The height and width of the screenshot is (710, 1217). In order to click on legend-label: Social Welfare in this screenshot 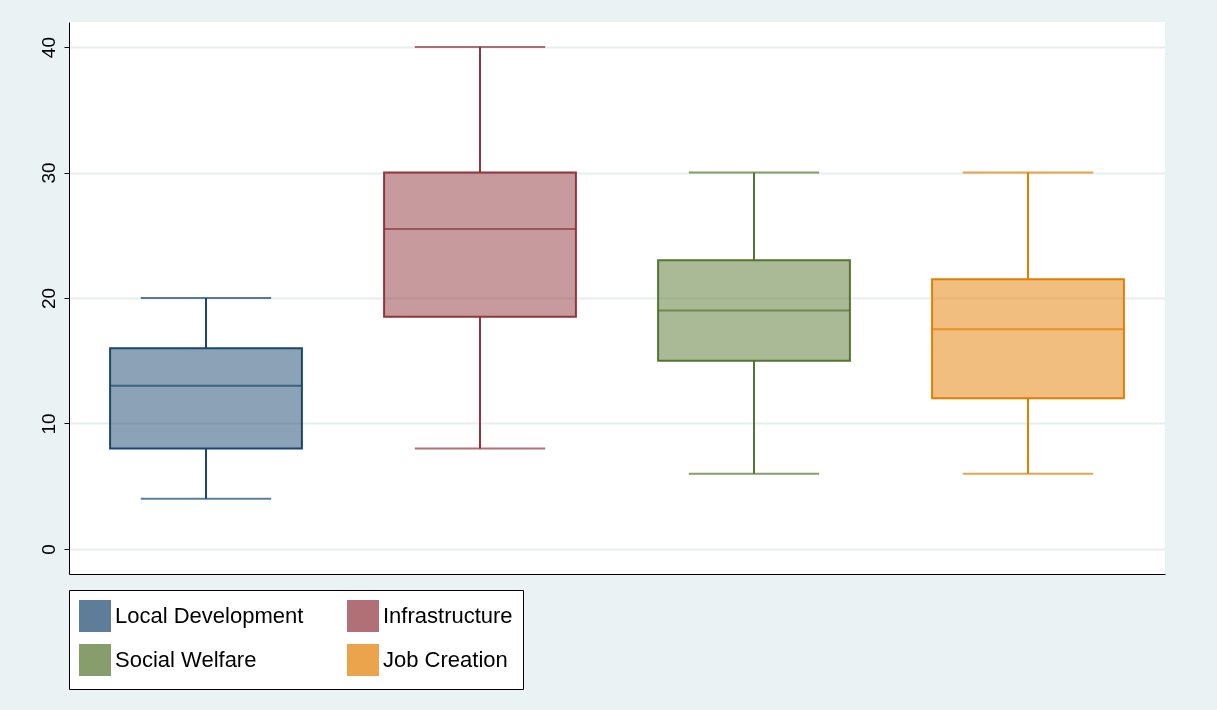, I will do `click(186, 659)`.